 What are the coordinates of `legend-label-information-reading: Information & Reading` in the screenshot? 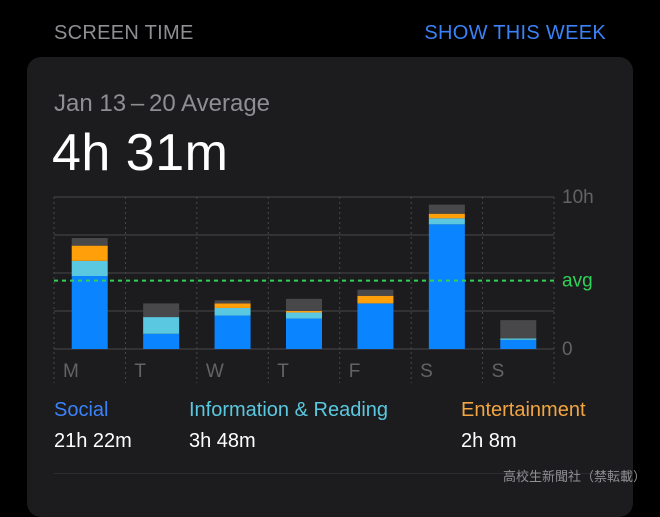 It's located at (289, 410).